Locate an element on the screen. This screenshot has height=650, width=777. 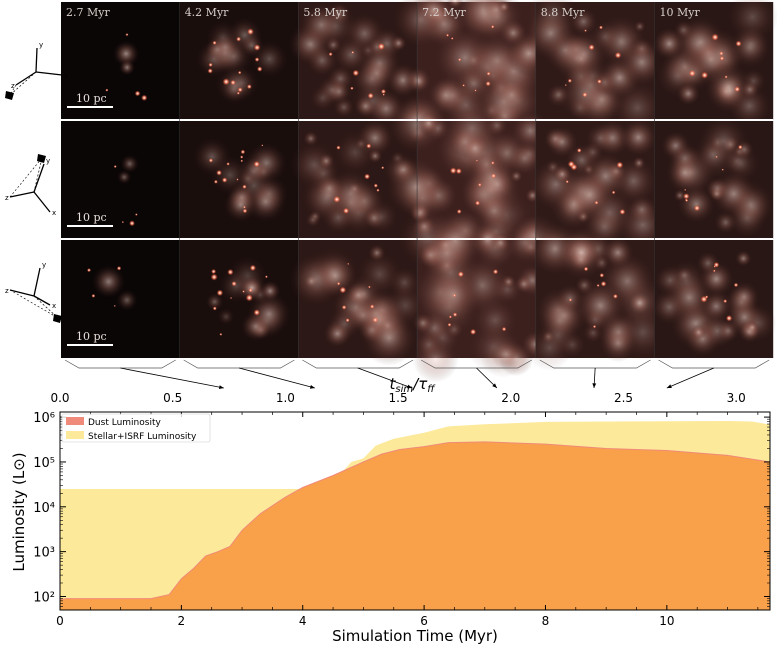
top-axis-tick-label: 0.0 is located at coordinates (59, 398).